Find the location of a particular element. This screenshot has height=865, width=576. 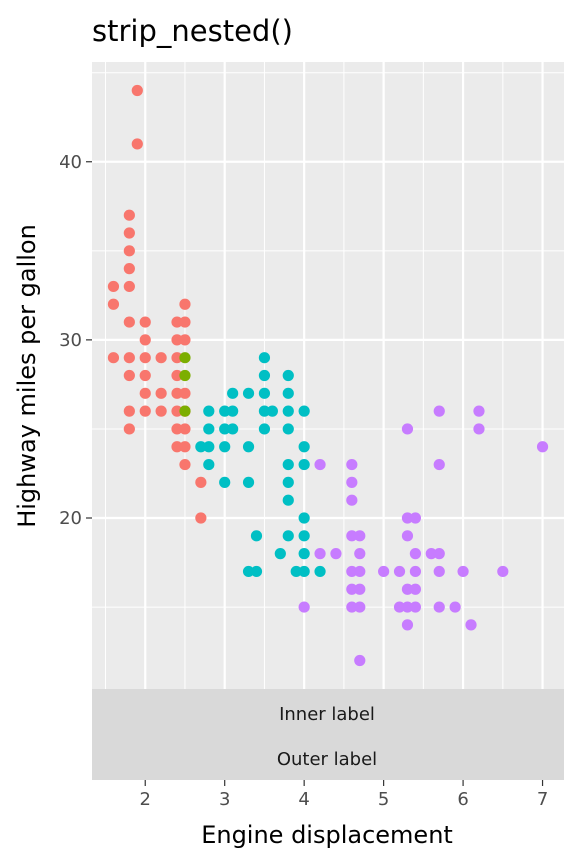

inner-strip is located at coordinates (328, 711).